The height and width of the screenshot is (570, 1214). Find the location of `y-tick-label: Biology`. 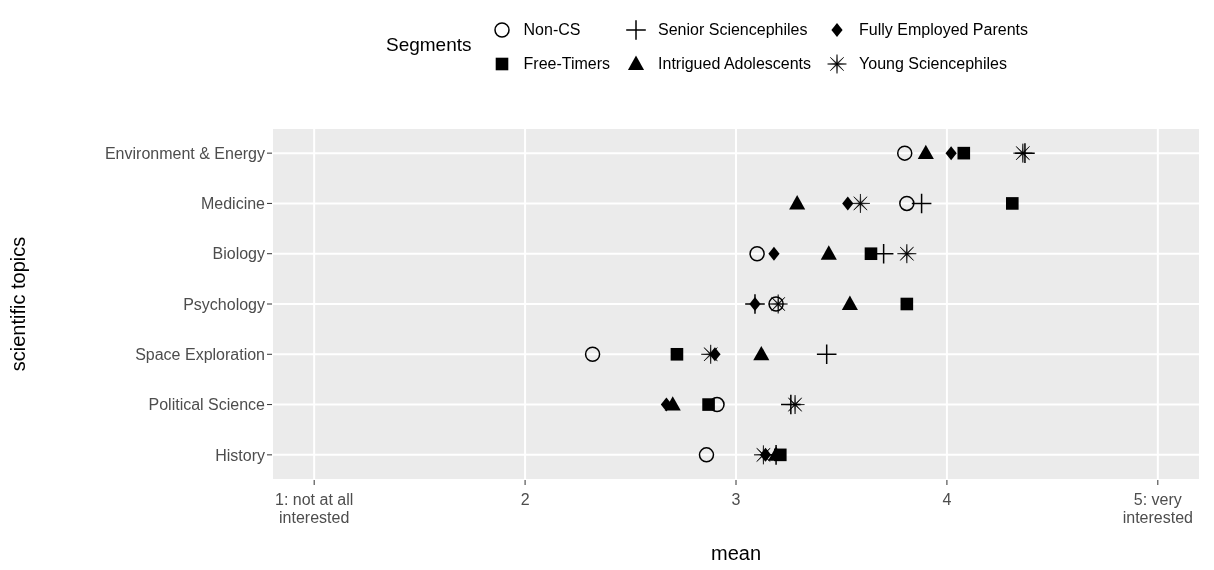

y-tick-label: Biology is located at coordinates (238, 254).